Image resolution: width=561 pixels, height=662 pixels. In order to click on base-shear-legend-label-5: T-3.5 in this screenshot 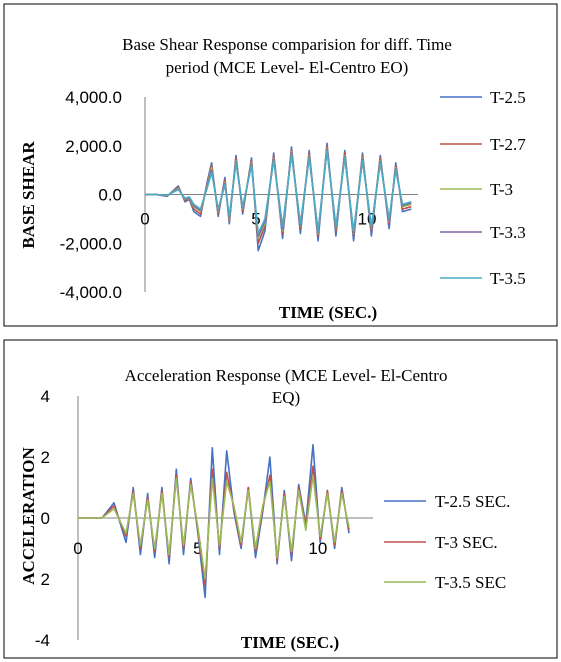, I will do `click(508, 278)`.